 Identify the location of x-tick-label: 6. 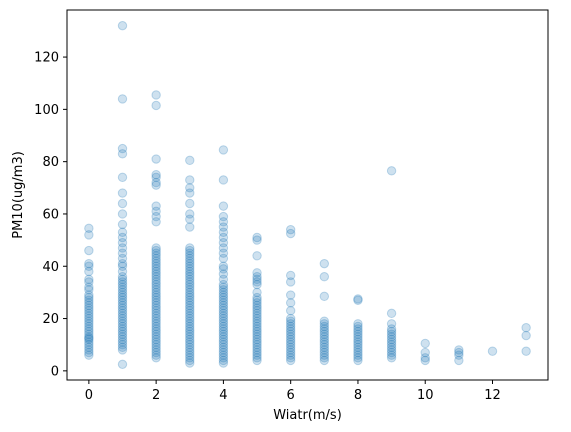
(291, 395).